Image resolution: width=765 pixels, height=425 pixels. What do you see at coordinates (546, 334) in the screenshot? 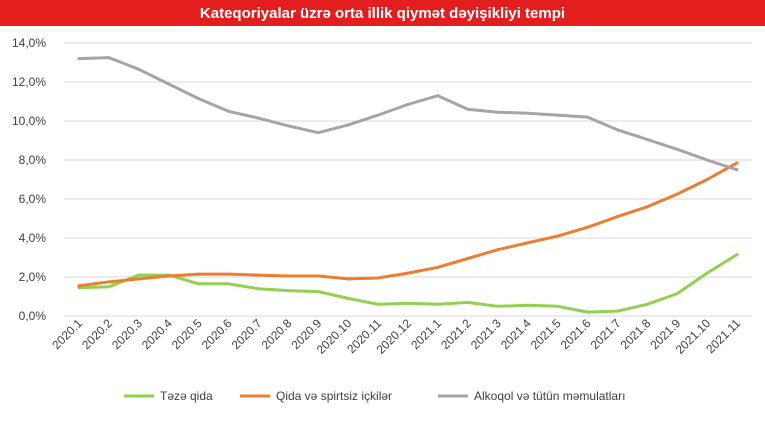
I see `x-tick-label: 2021.5` at bounding box center [546, 334].